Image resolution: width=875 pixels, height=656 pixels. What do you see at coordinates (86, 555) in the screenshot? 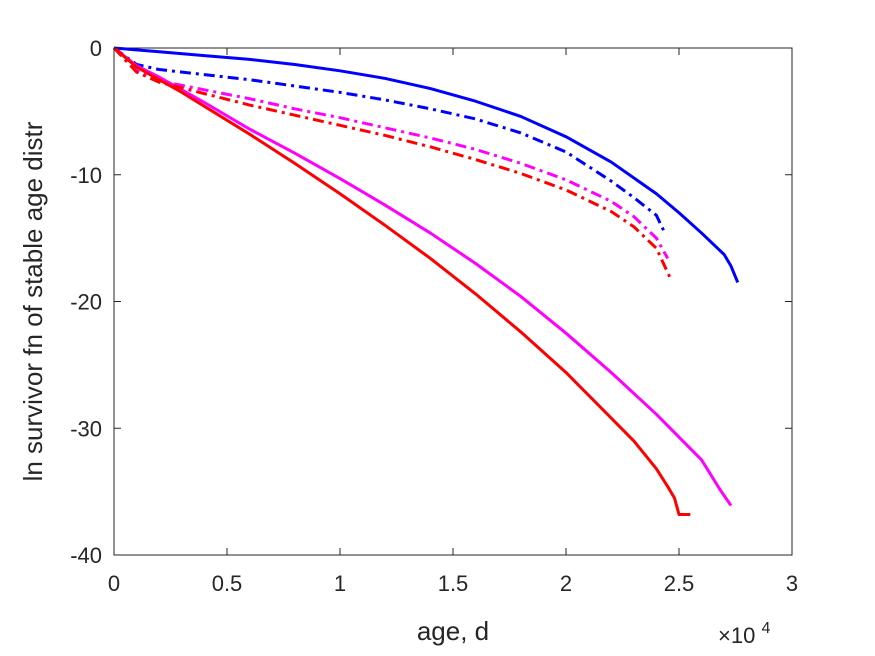
I see `y-tick-label: -40` at bounding box center [86, 555].